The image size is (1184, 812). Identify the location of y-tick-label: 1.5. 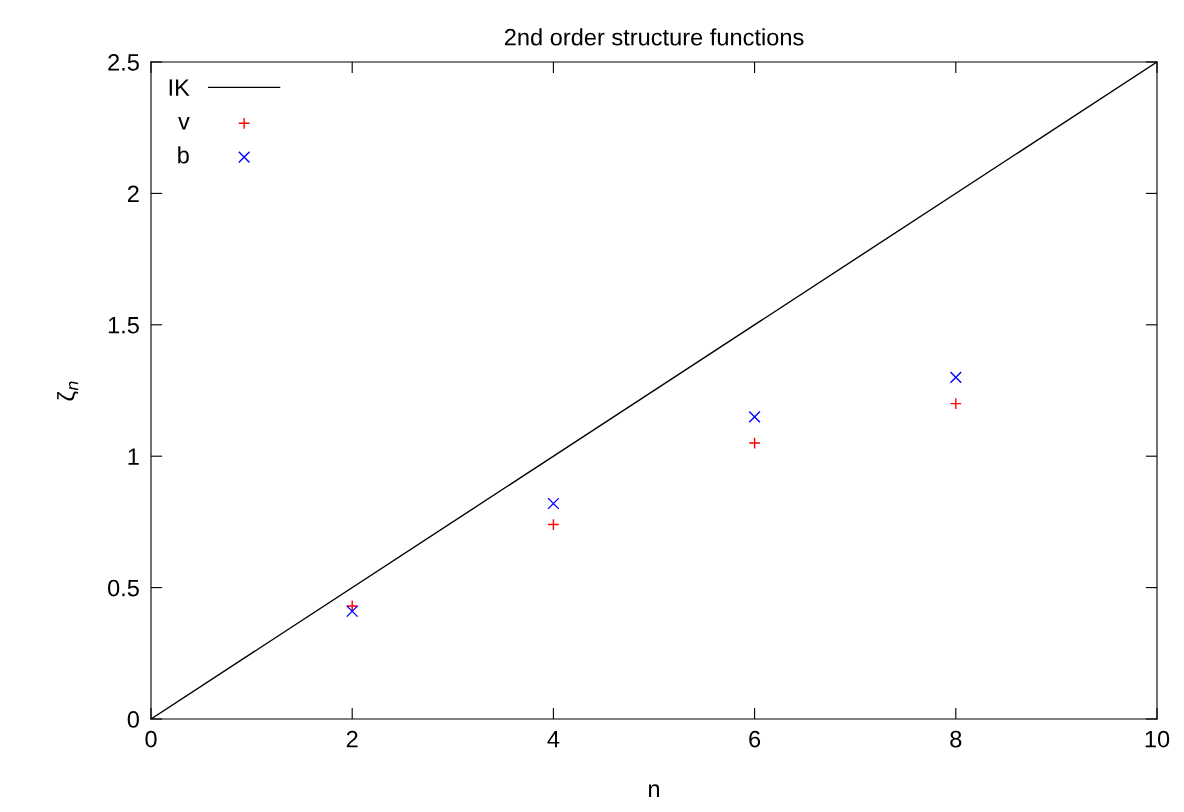
(123, 325).